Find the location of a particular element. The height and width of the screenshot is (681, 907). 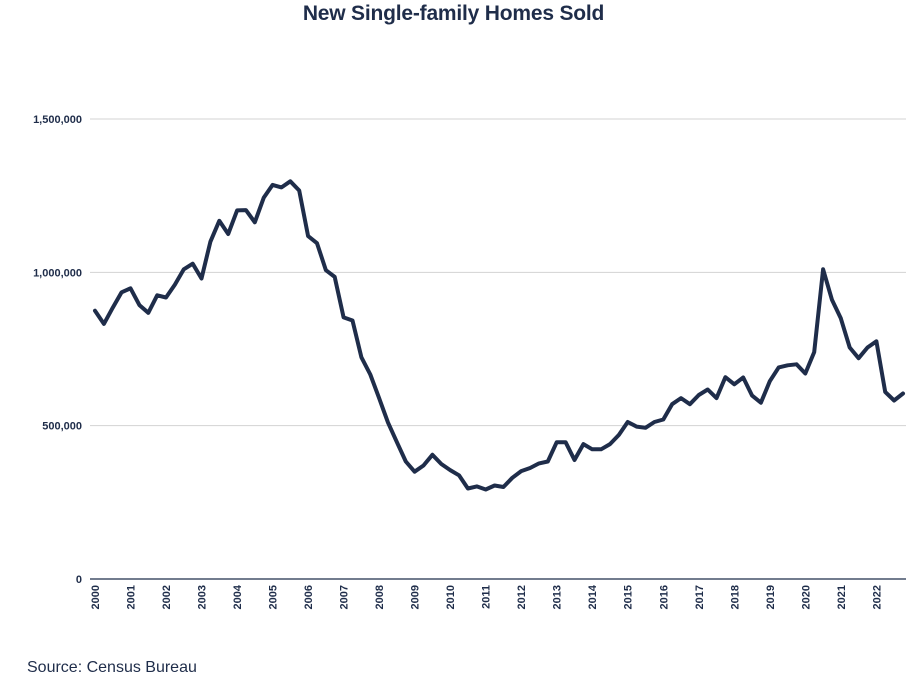

x-tick-label: 2021 is located at coordinates (842, 597).